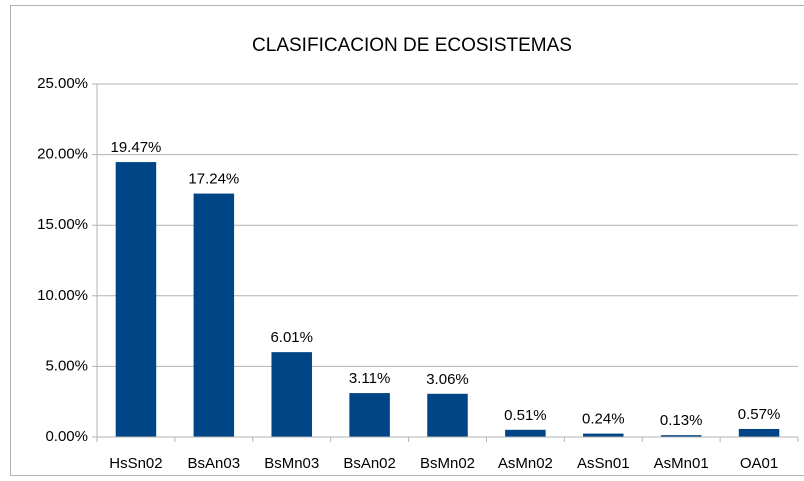 The width and height of the screenshot is (804, 481). Describe the element at coordinates (412, 45) in the screenshot. I see `chart-title: CLASIFICACION DE ECOSISTEMAS` at that location.